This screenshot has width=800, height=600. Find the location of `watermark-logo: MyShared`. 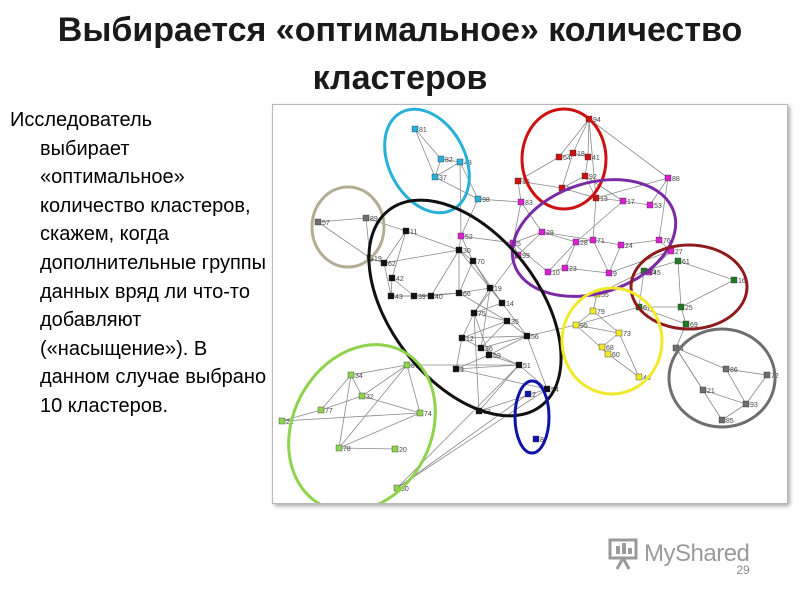

watermark-logo: MyShared is located at coordinates (686, 554).